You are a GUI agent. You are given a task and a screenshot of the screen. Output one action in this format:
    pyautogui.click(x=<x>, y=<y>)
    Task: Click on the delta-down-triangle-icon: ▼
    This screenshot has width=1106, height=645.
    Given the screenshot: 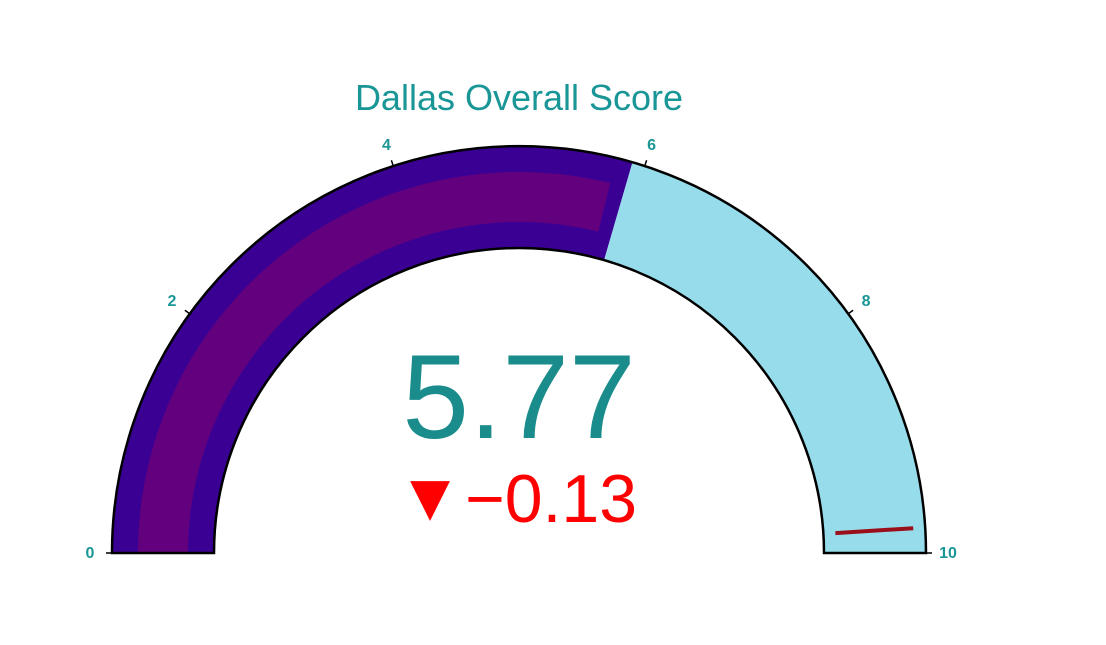 What is the action you would take?
    pyautogui.click(x=429, y=497)
    